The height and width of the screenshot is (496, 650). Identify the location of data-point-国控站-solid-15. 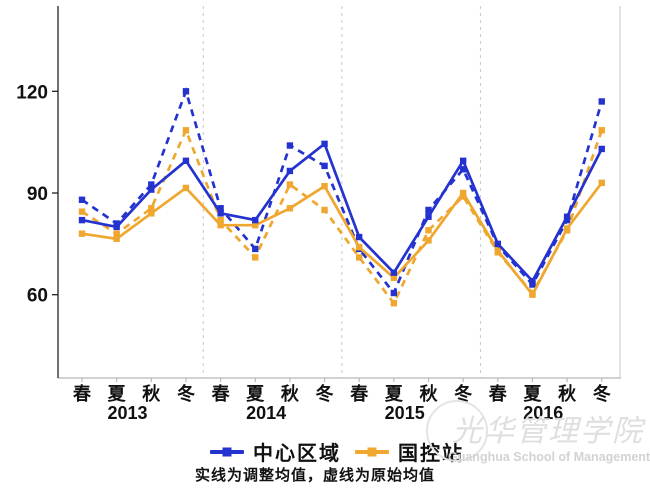
(601, 183).